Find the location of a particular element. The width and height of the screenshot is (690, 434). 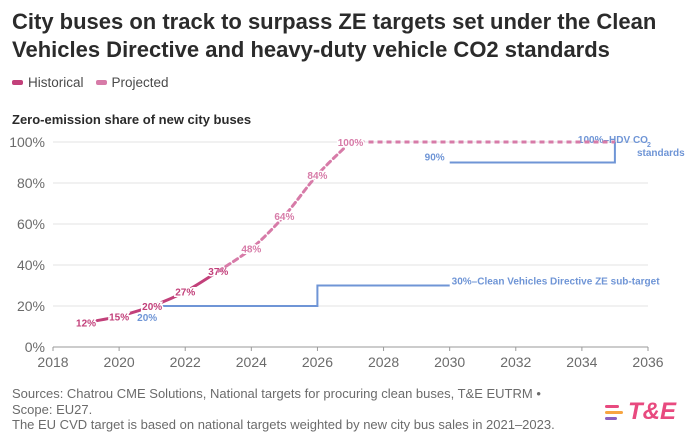

te-logo: T&E is located at coordinates (640, 412).